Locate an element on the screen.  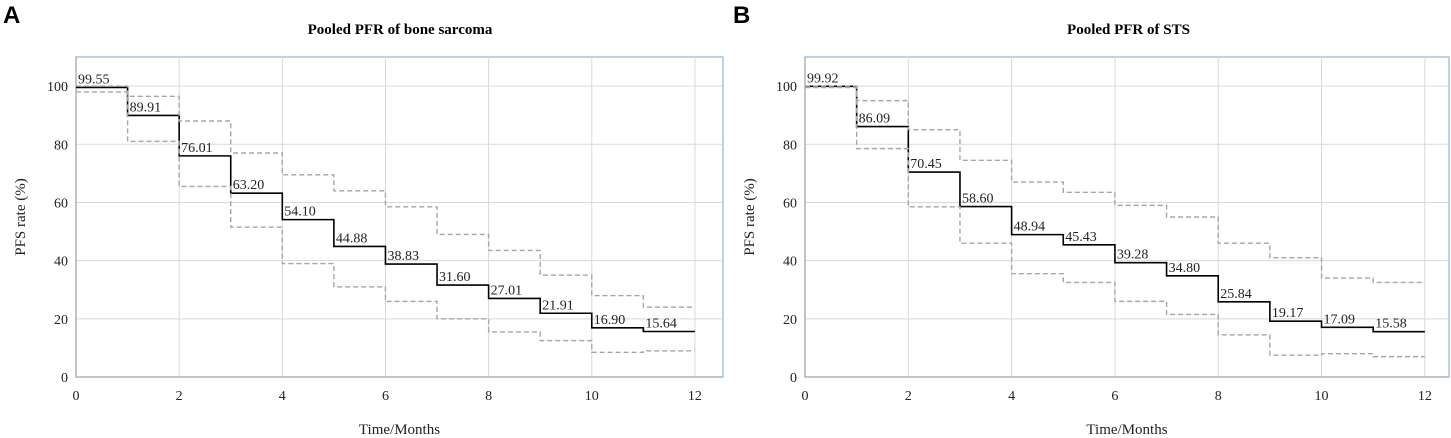
data-label: 86.09 is located at coordinates (875, 119).